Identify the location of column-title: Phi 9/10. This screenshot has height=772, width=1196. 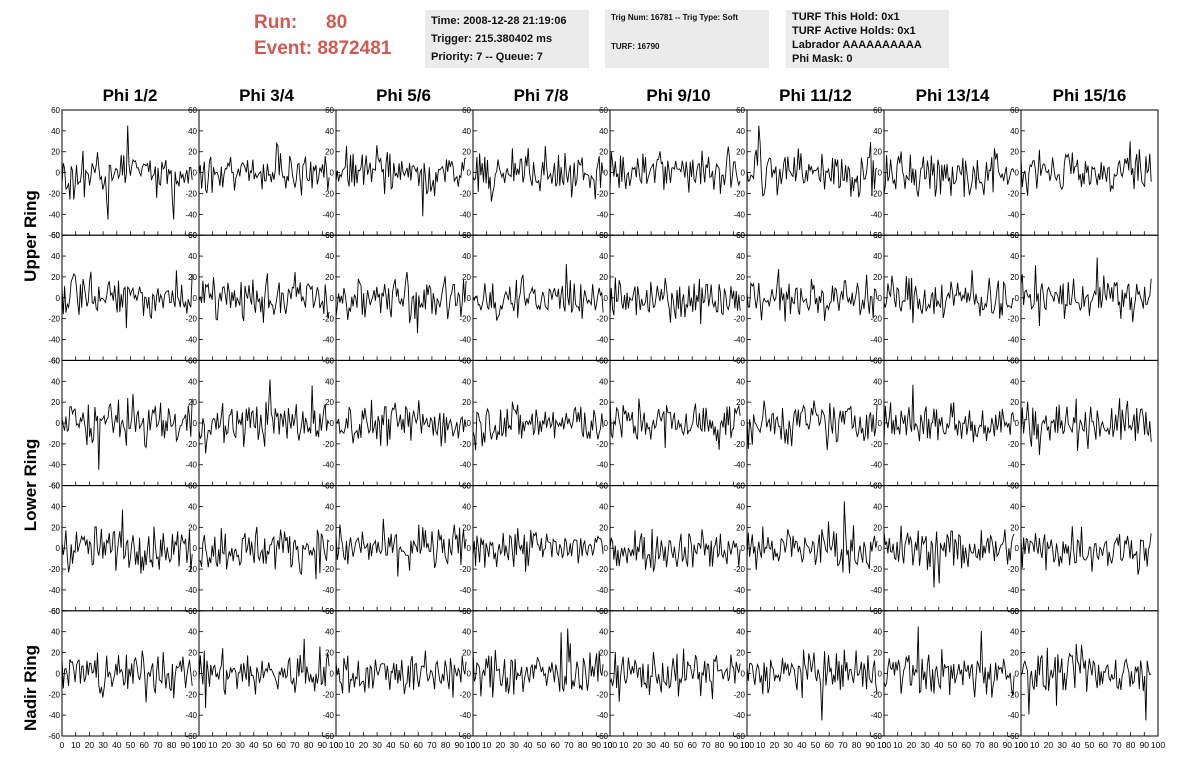
(678, 95).